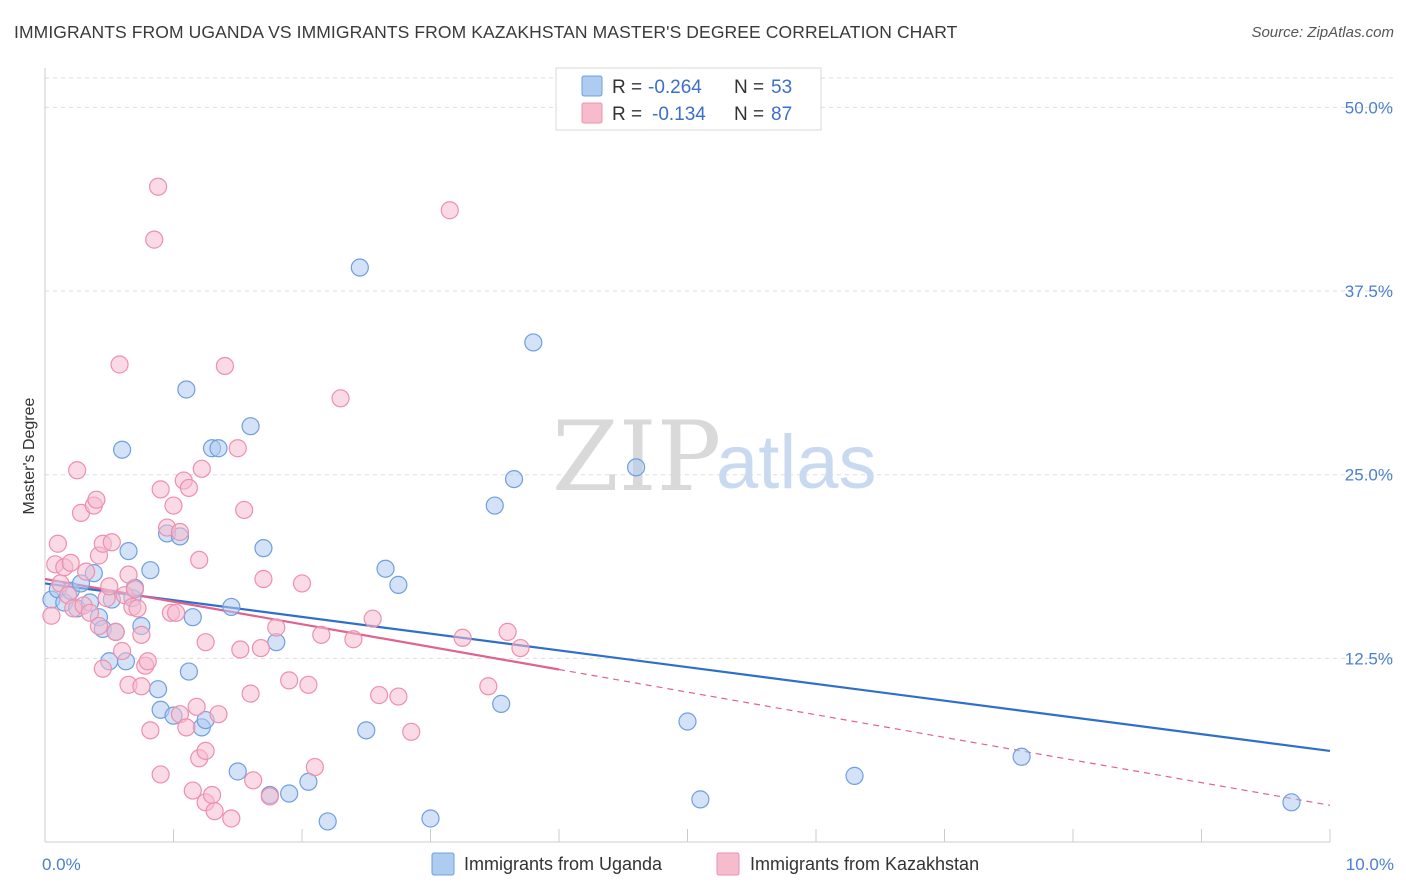  Describe the element at coordinates (1369, 291) in the screenshot. I see `y-tick-label-2: 37.5%` at that location.